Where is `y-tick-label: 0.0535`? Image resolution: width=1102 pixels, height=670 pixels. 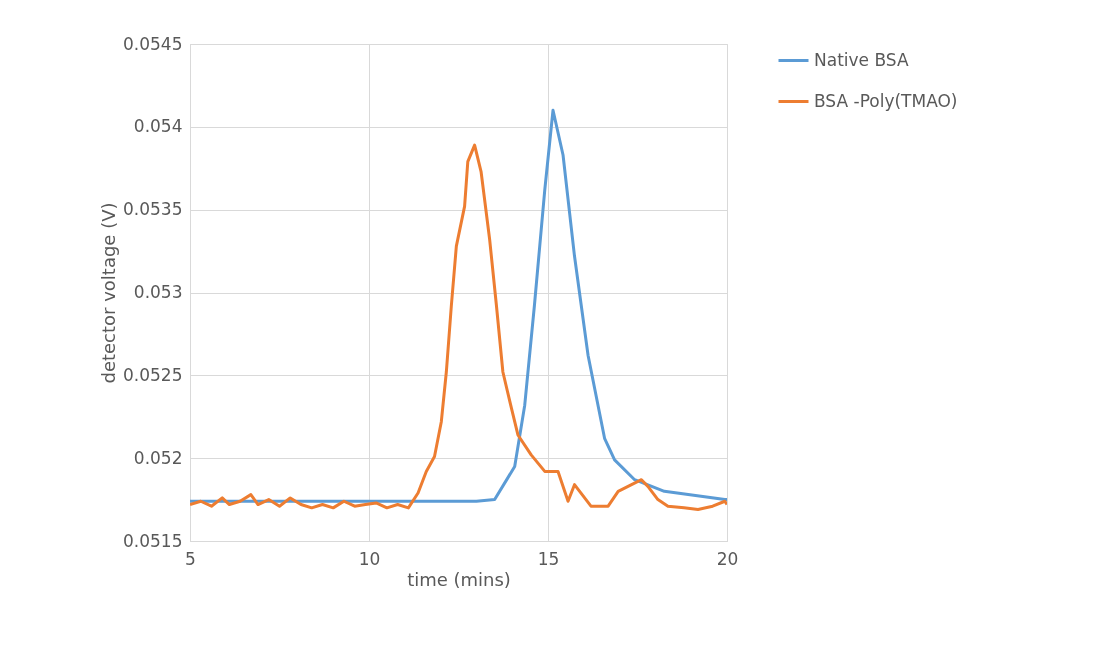 y-tick-label: 0.0535 is located at coordinates (153, 209).